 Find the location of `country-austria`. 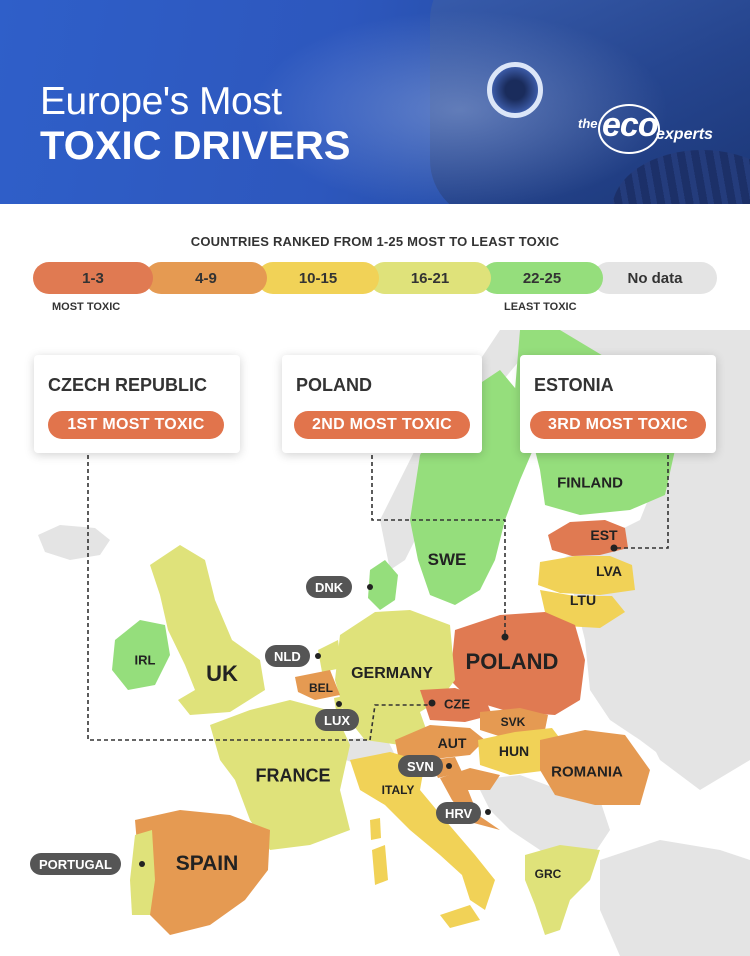

country-austria is located at coordinates (440, 742).